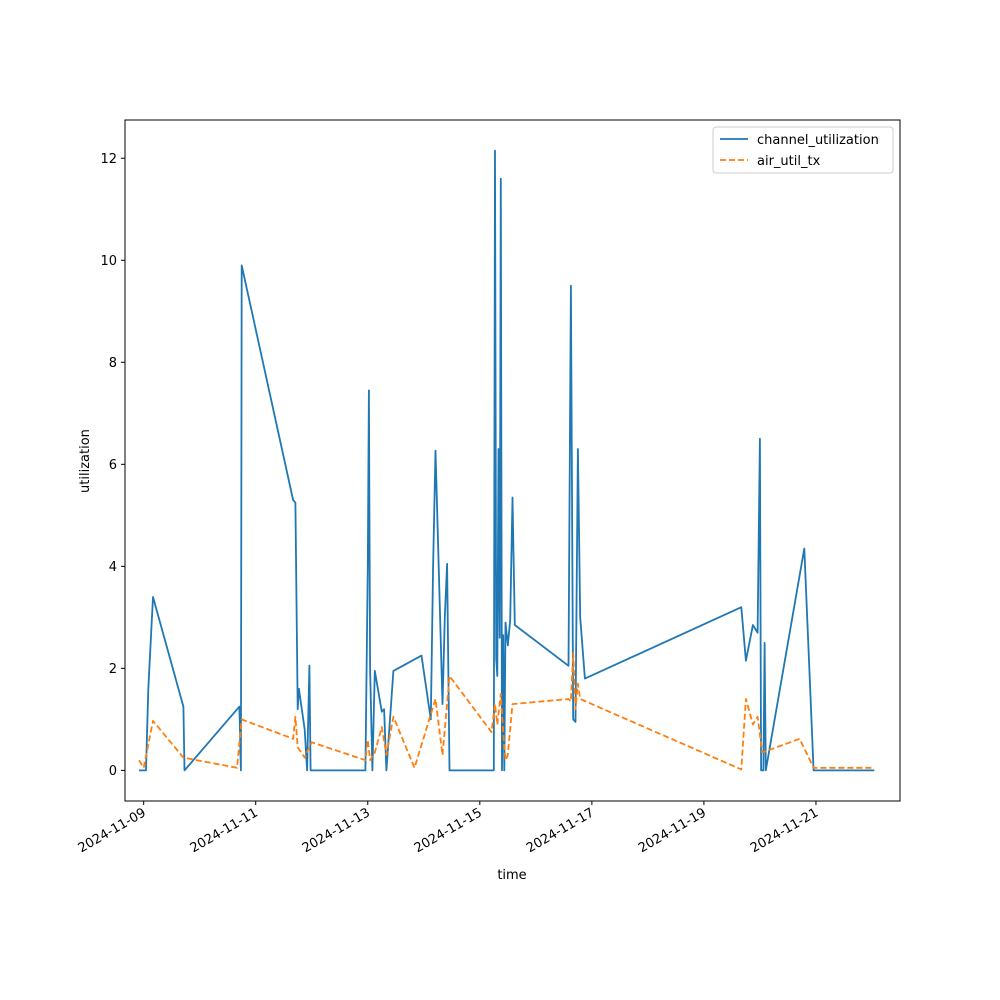 The image size is (1000, 1000). What do you see at coordinates (108, 159) in the screenshot?
I see `y-tick-label: 12` at bounding box center [108, 159].